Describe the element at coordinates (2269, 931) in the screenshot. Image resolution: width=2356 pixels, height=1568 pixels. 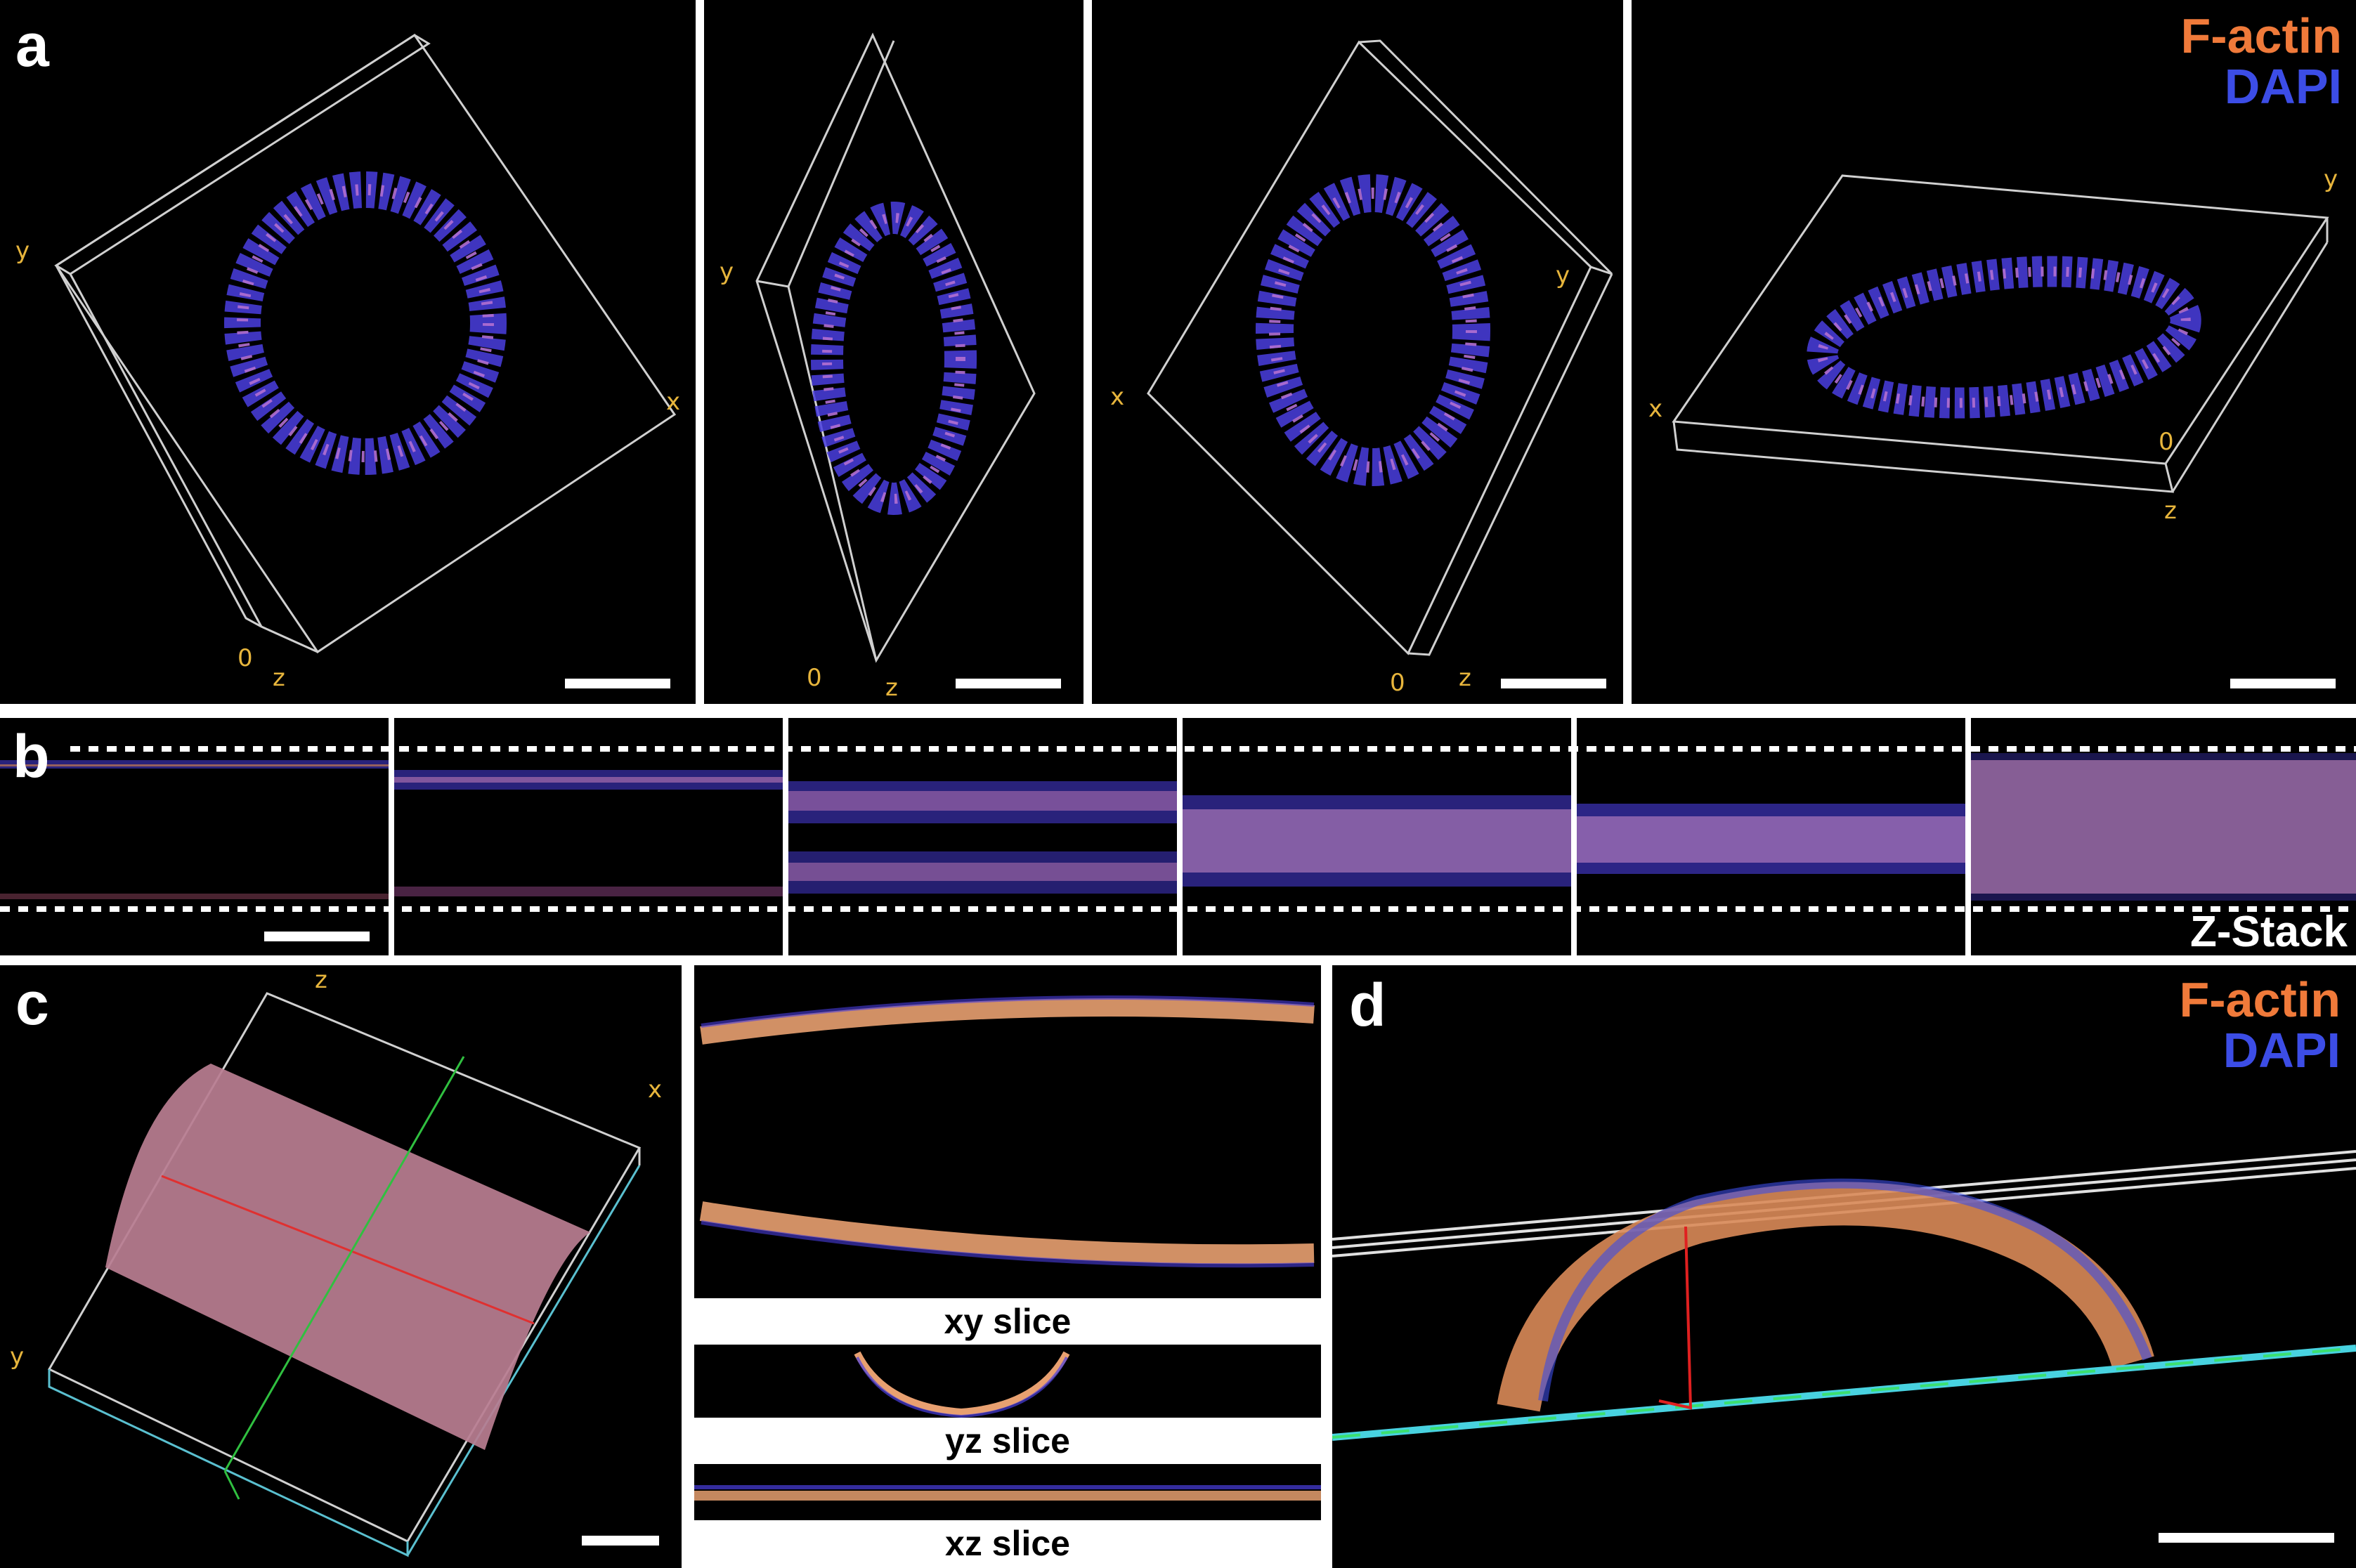
I see `z-stack-label: Z-Stack` at that location.